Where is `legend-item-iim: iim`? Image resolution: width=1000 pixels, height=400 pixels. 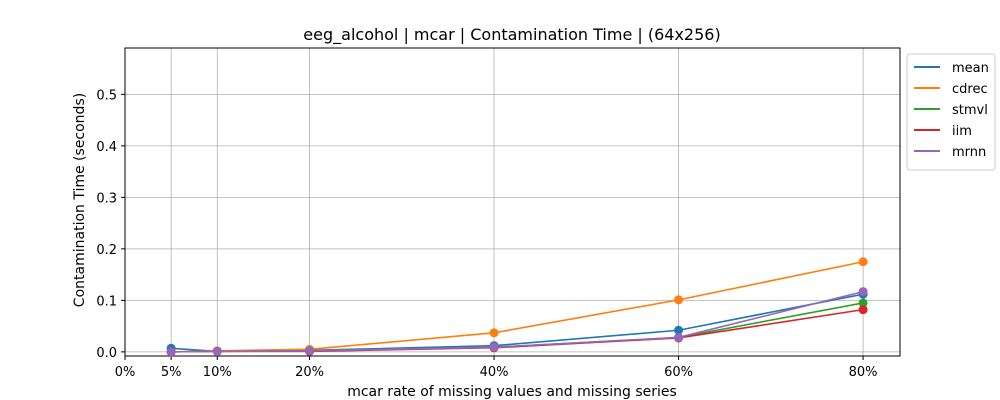
legend-item-iim: iim is located at coordinates (943, 131).